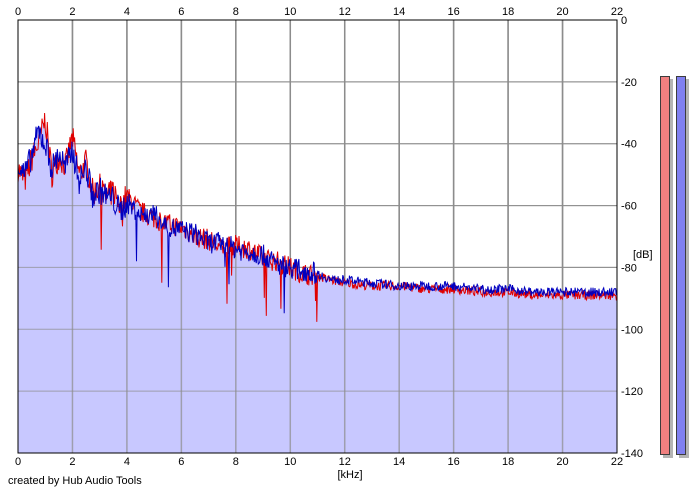  What do you see at coordinates (617, 462) in the screenshot?
I see `x-tick-label-bottom: 22` at bounding box center [617, 462].